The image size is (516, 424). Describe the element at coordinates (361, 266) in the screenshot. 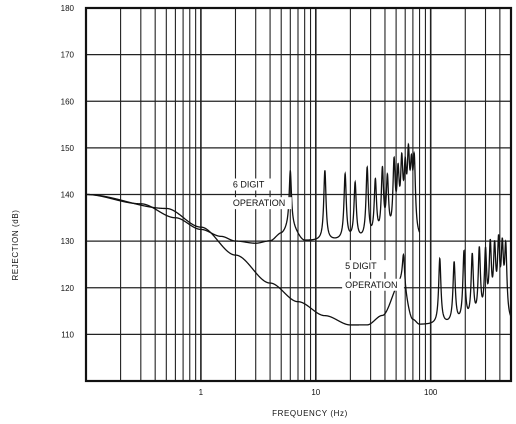

I see `curve-annotation: 5 DIGIT` at that location.